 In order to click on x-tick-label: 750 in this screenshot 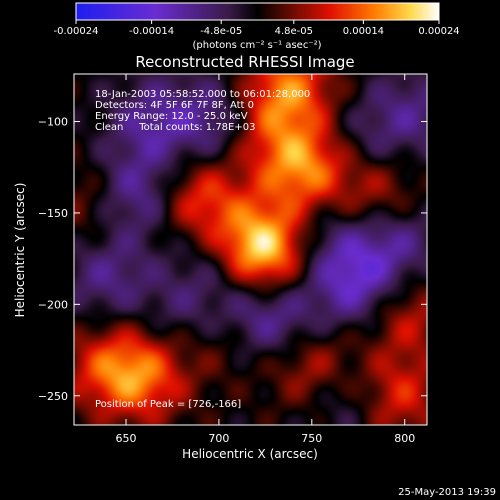, I will do `click(311, 438)`.